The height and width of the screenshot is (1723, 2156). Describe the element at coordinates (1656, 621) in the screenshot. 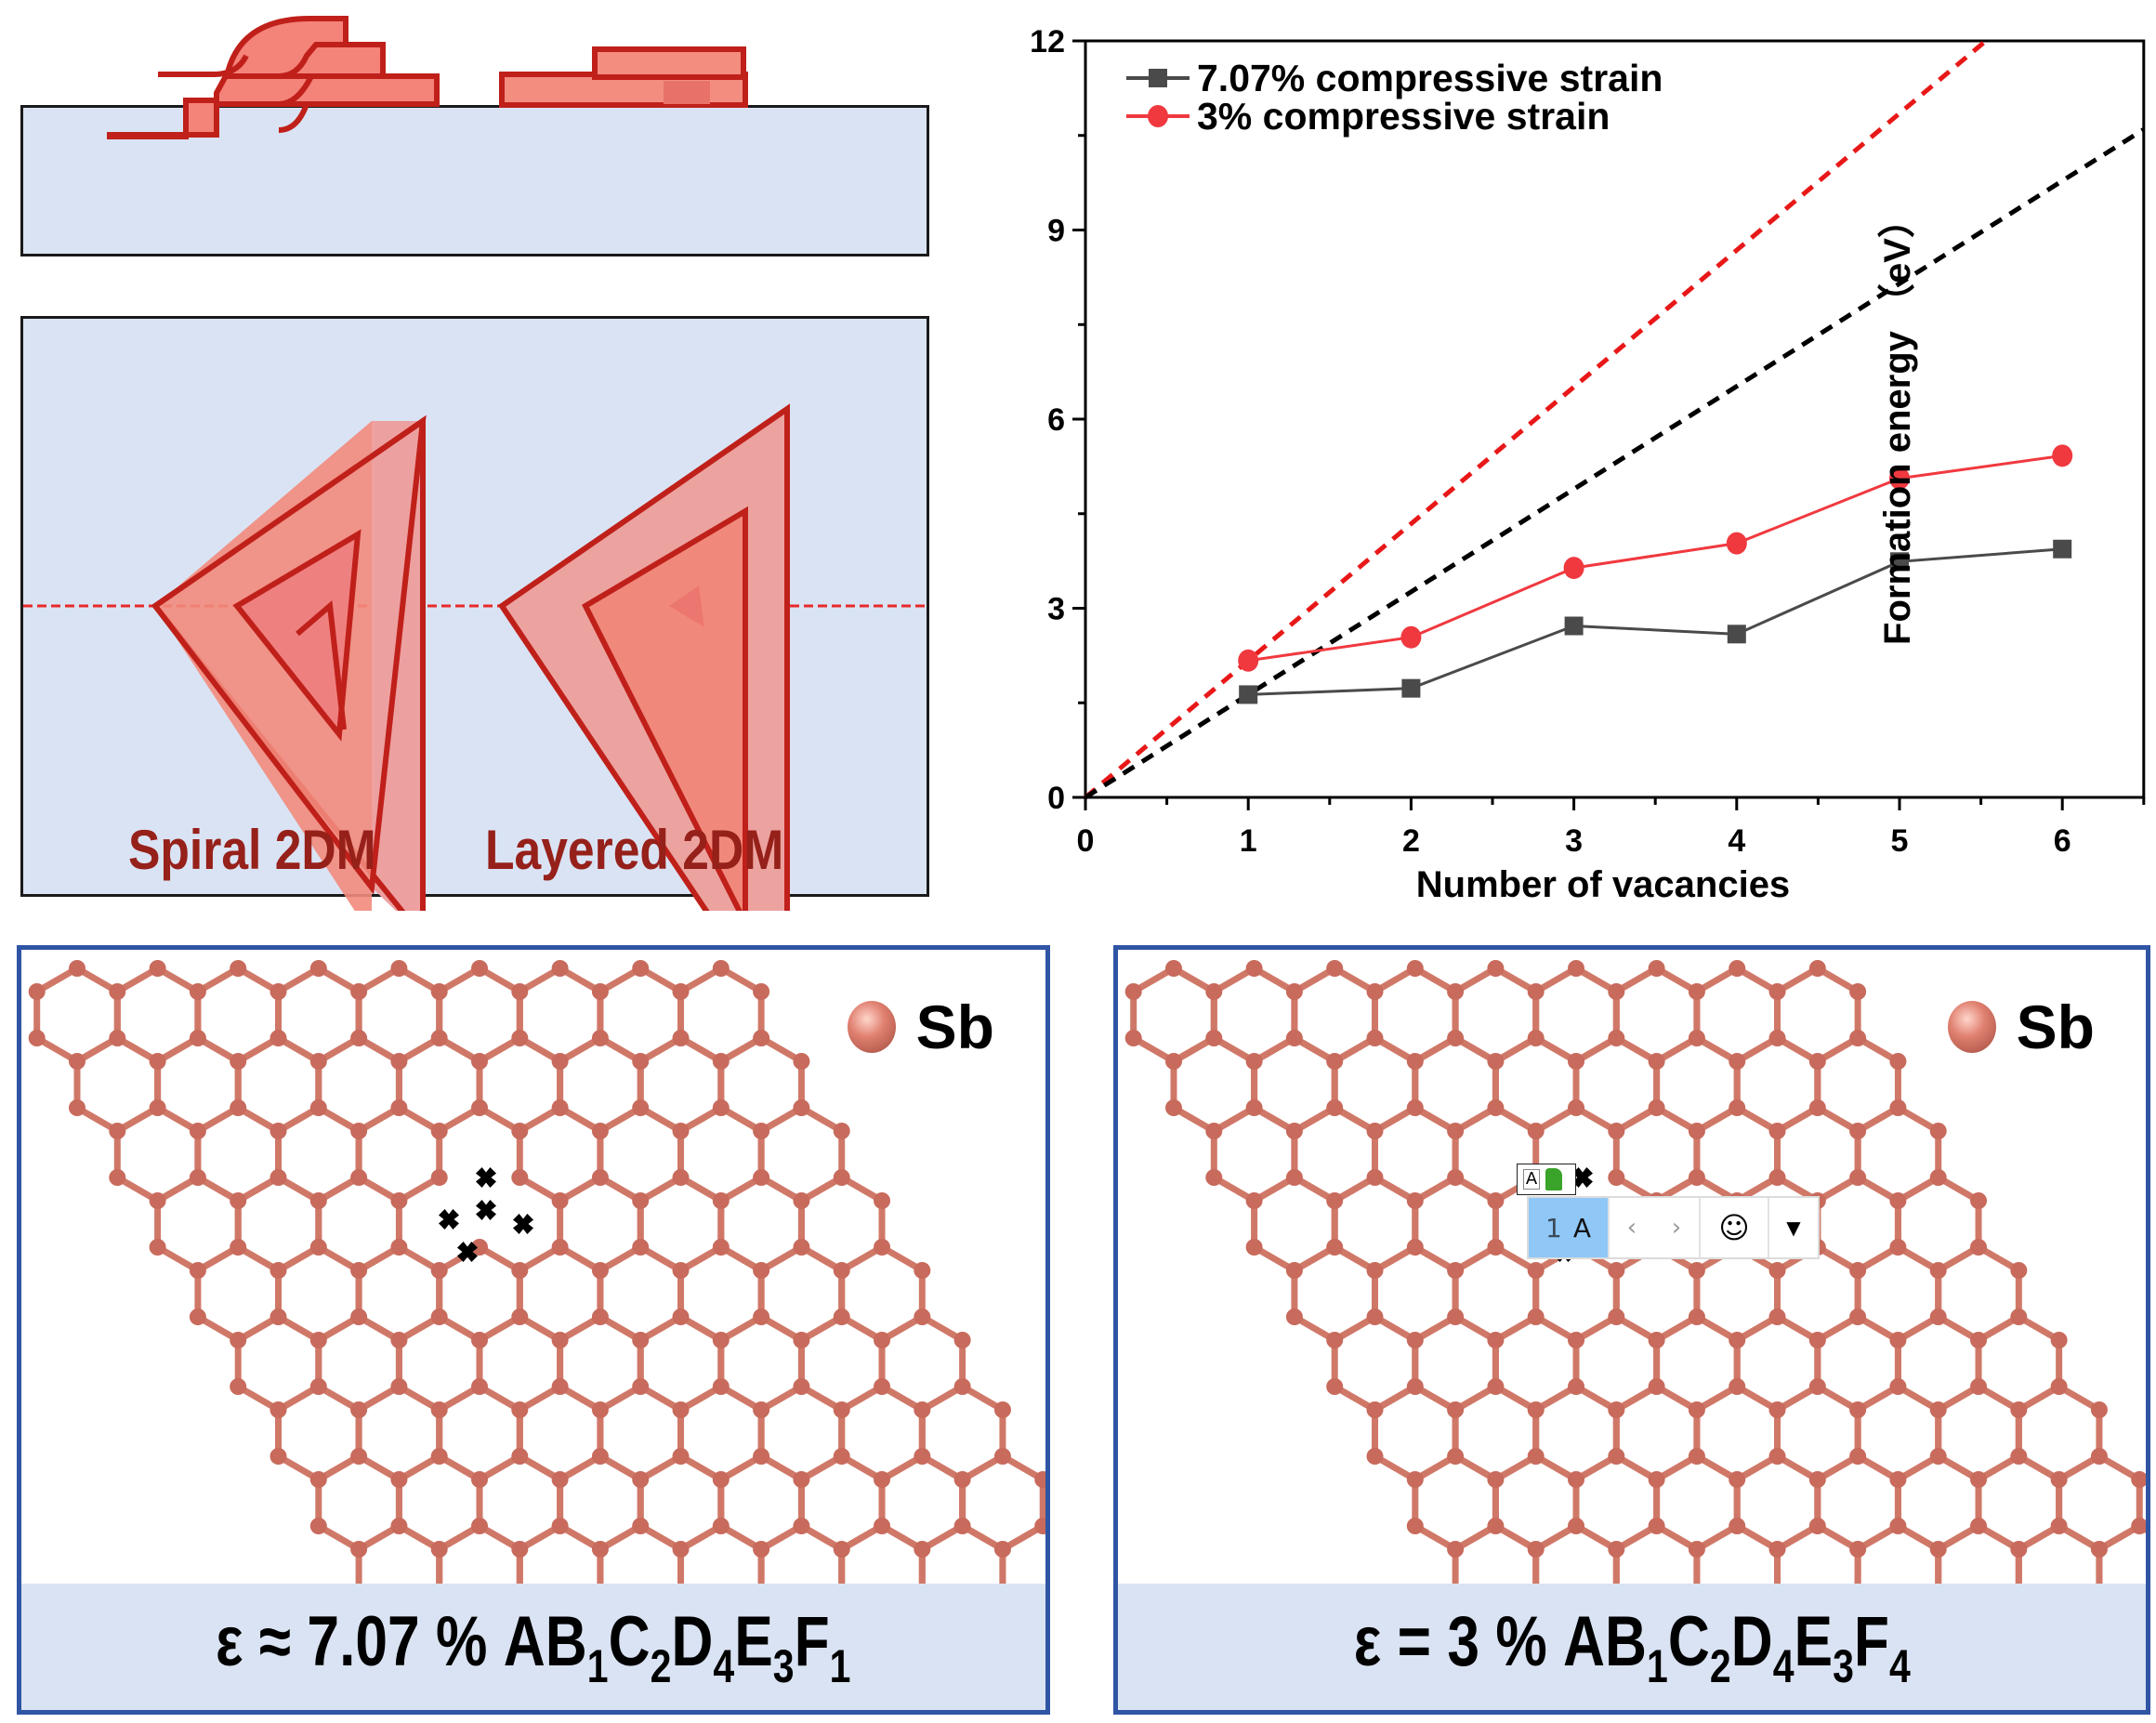

I see `series-line` at that location.